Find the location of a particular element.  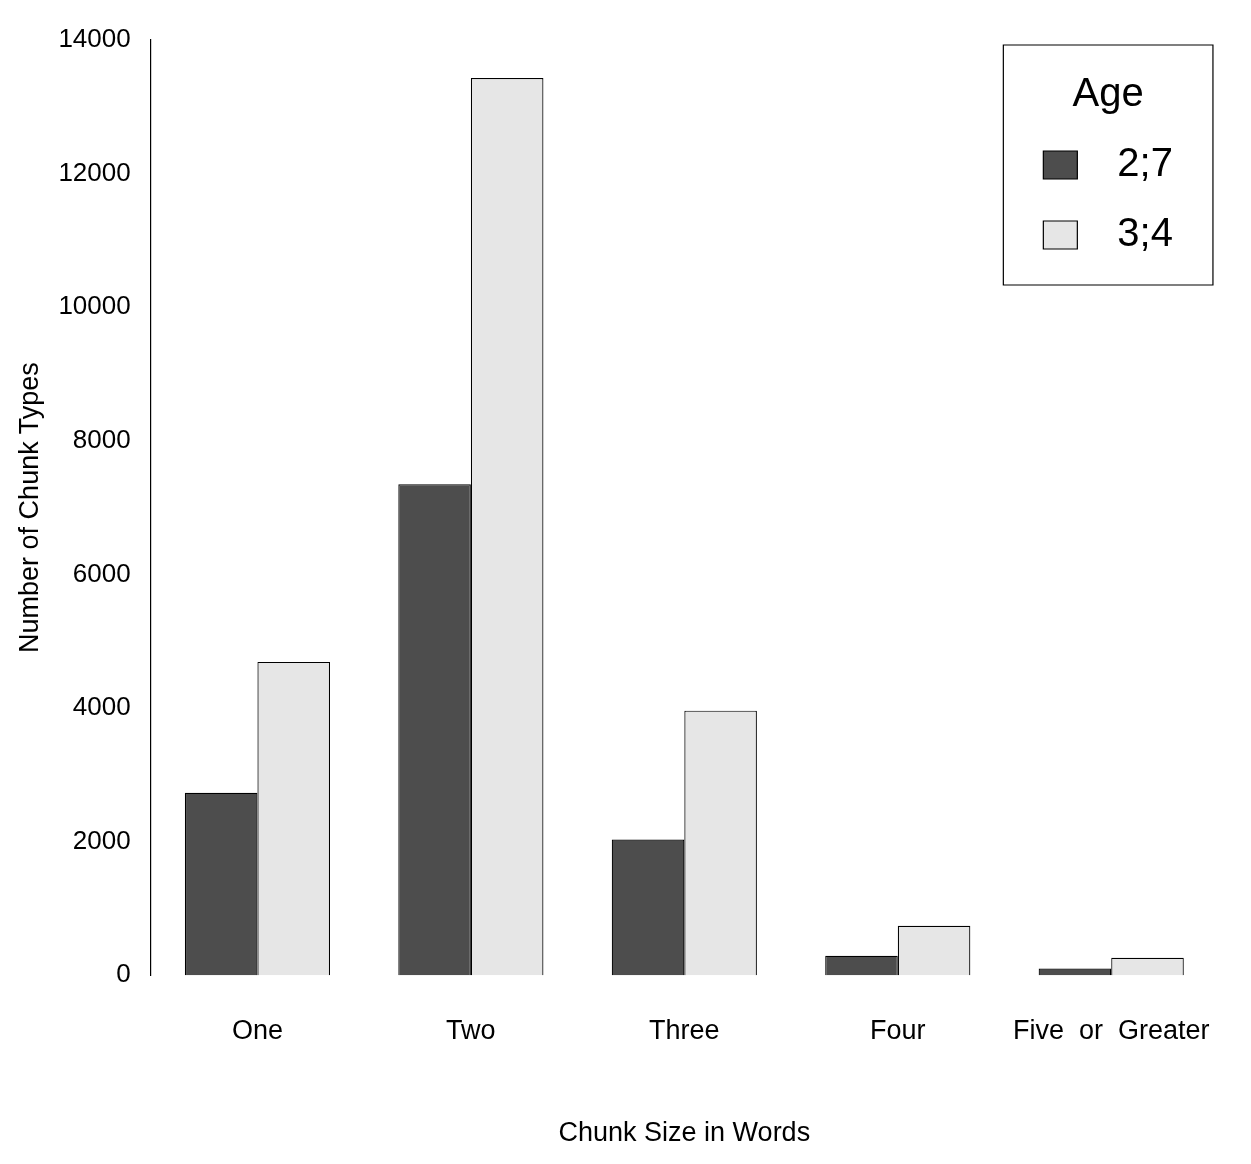

y-tick-label: 10000 is located at coordinates (94, 305).